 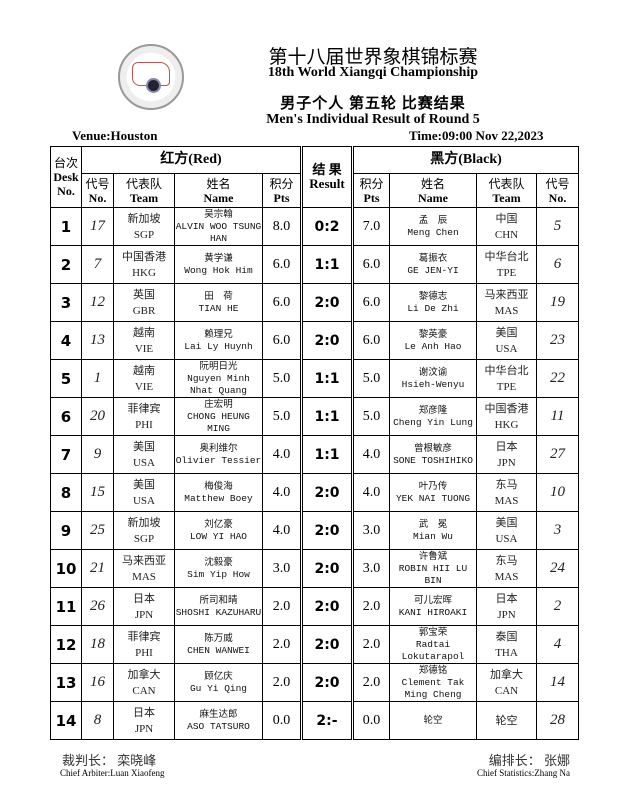 What do you see at coordinates (506, 332) in the screenshot?
I see `black-team-text: 美国` at bounding box center [506, 332].